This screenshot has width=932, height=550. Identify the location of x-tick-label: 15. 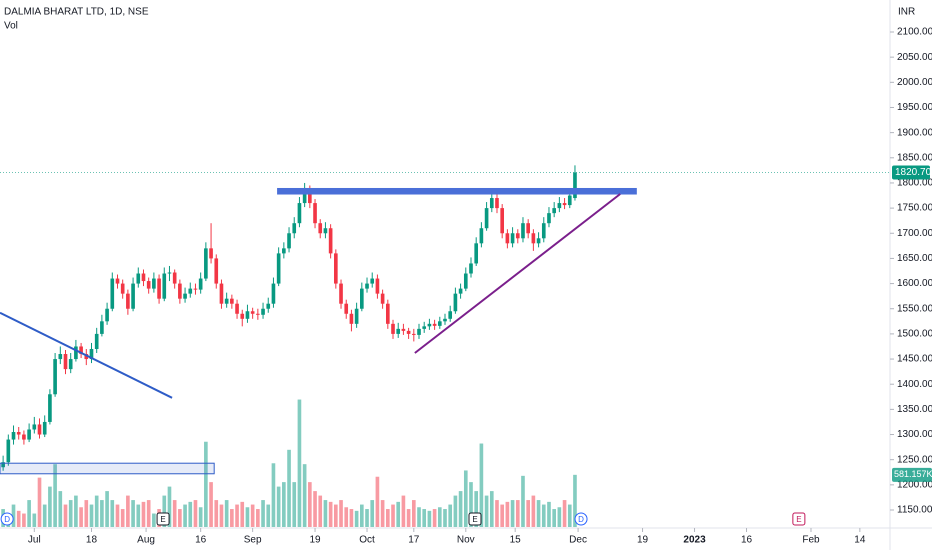
(516, 540).